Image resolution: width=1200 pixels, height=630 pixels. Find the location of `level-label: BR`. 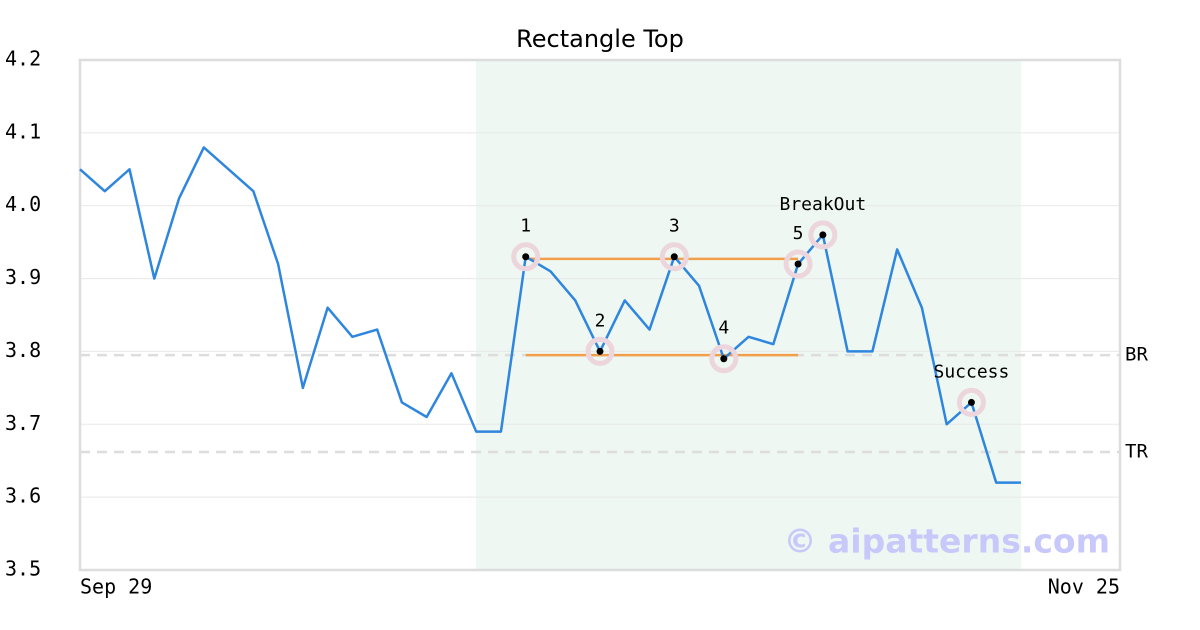

level-label: BR is located at coordinates (1136, 355).